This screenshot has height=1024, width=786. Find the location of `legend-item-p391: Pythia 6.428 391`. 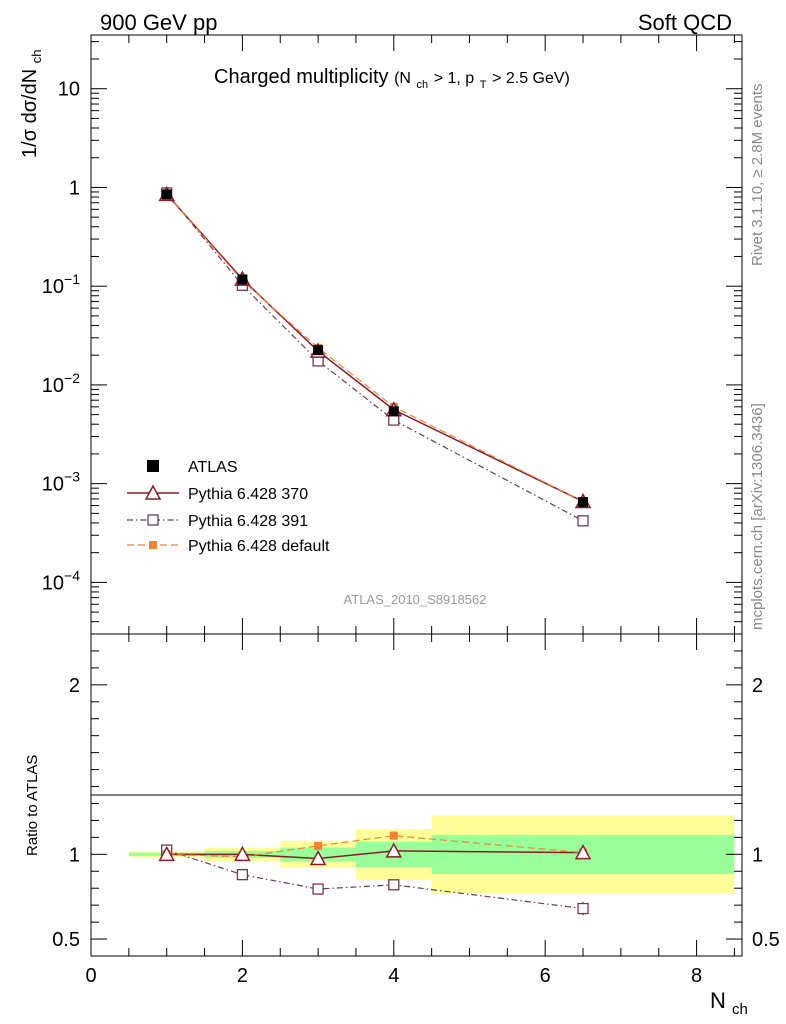

legend-item-p391: Pythia 6.428 391 is located at coordinates (217, 521).